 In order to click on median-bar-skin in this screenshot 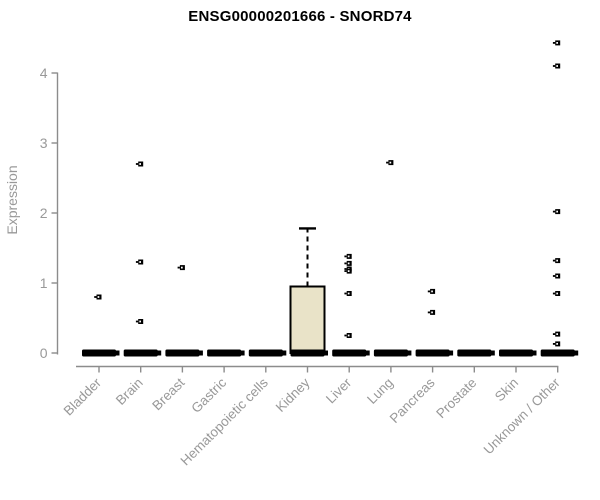, I will do `click(516, 353)`.